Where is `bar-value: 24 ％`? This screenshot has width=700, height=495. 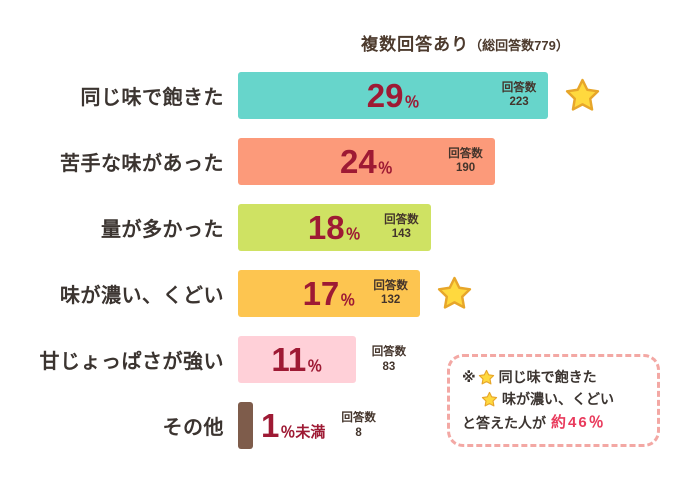
bar-value: 24 ％ is located at coordinates (366, 161).